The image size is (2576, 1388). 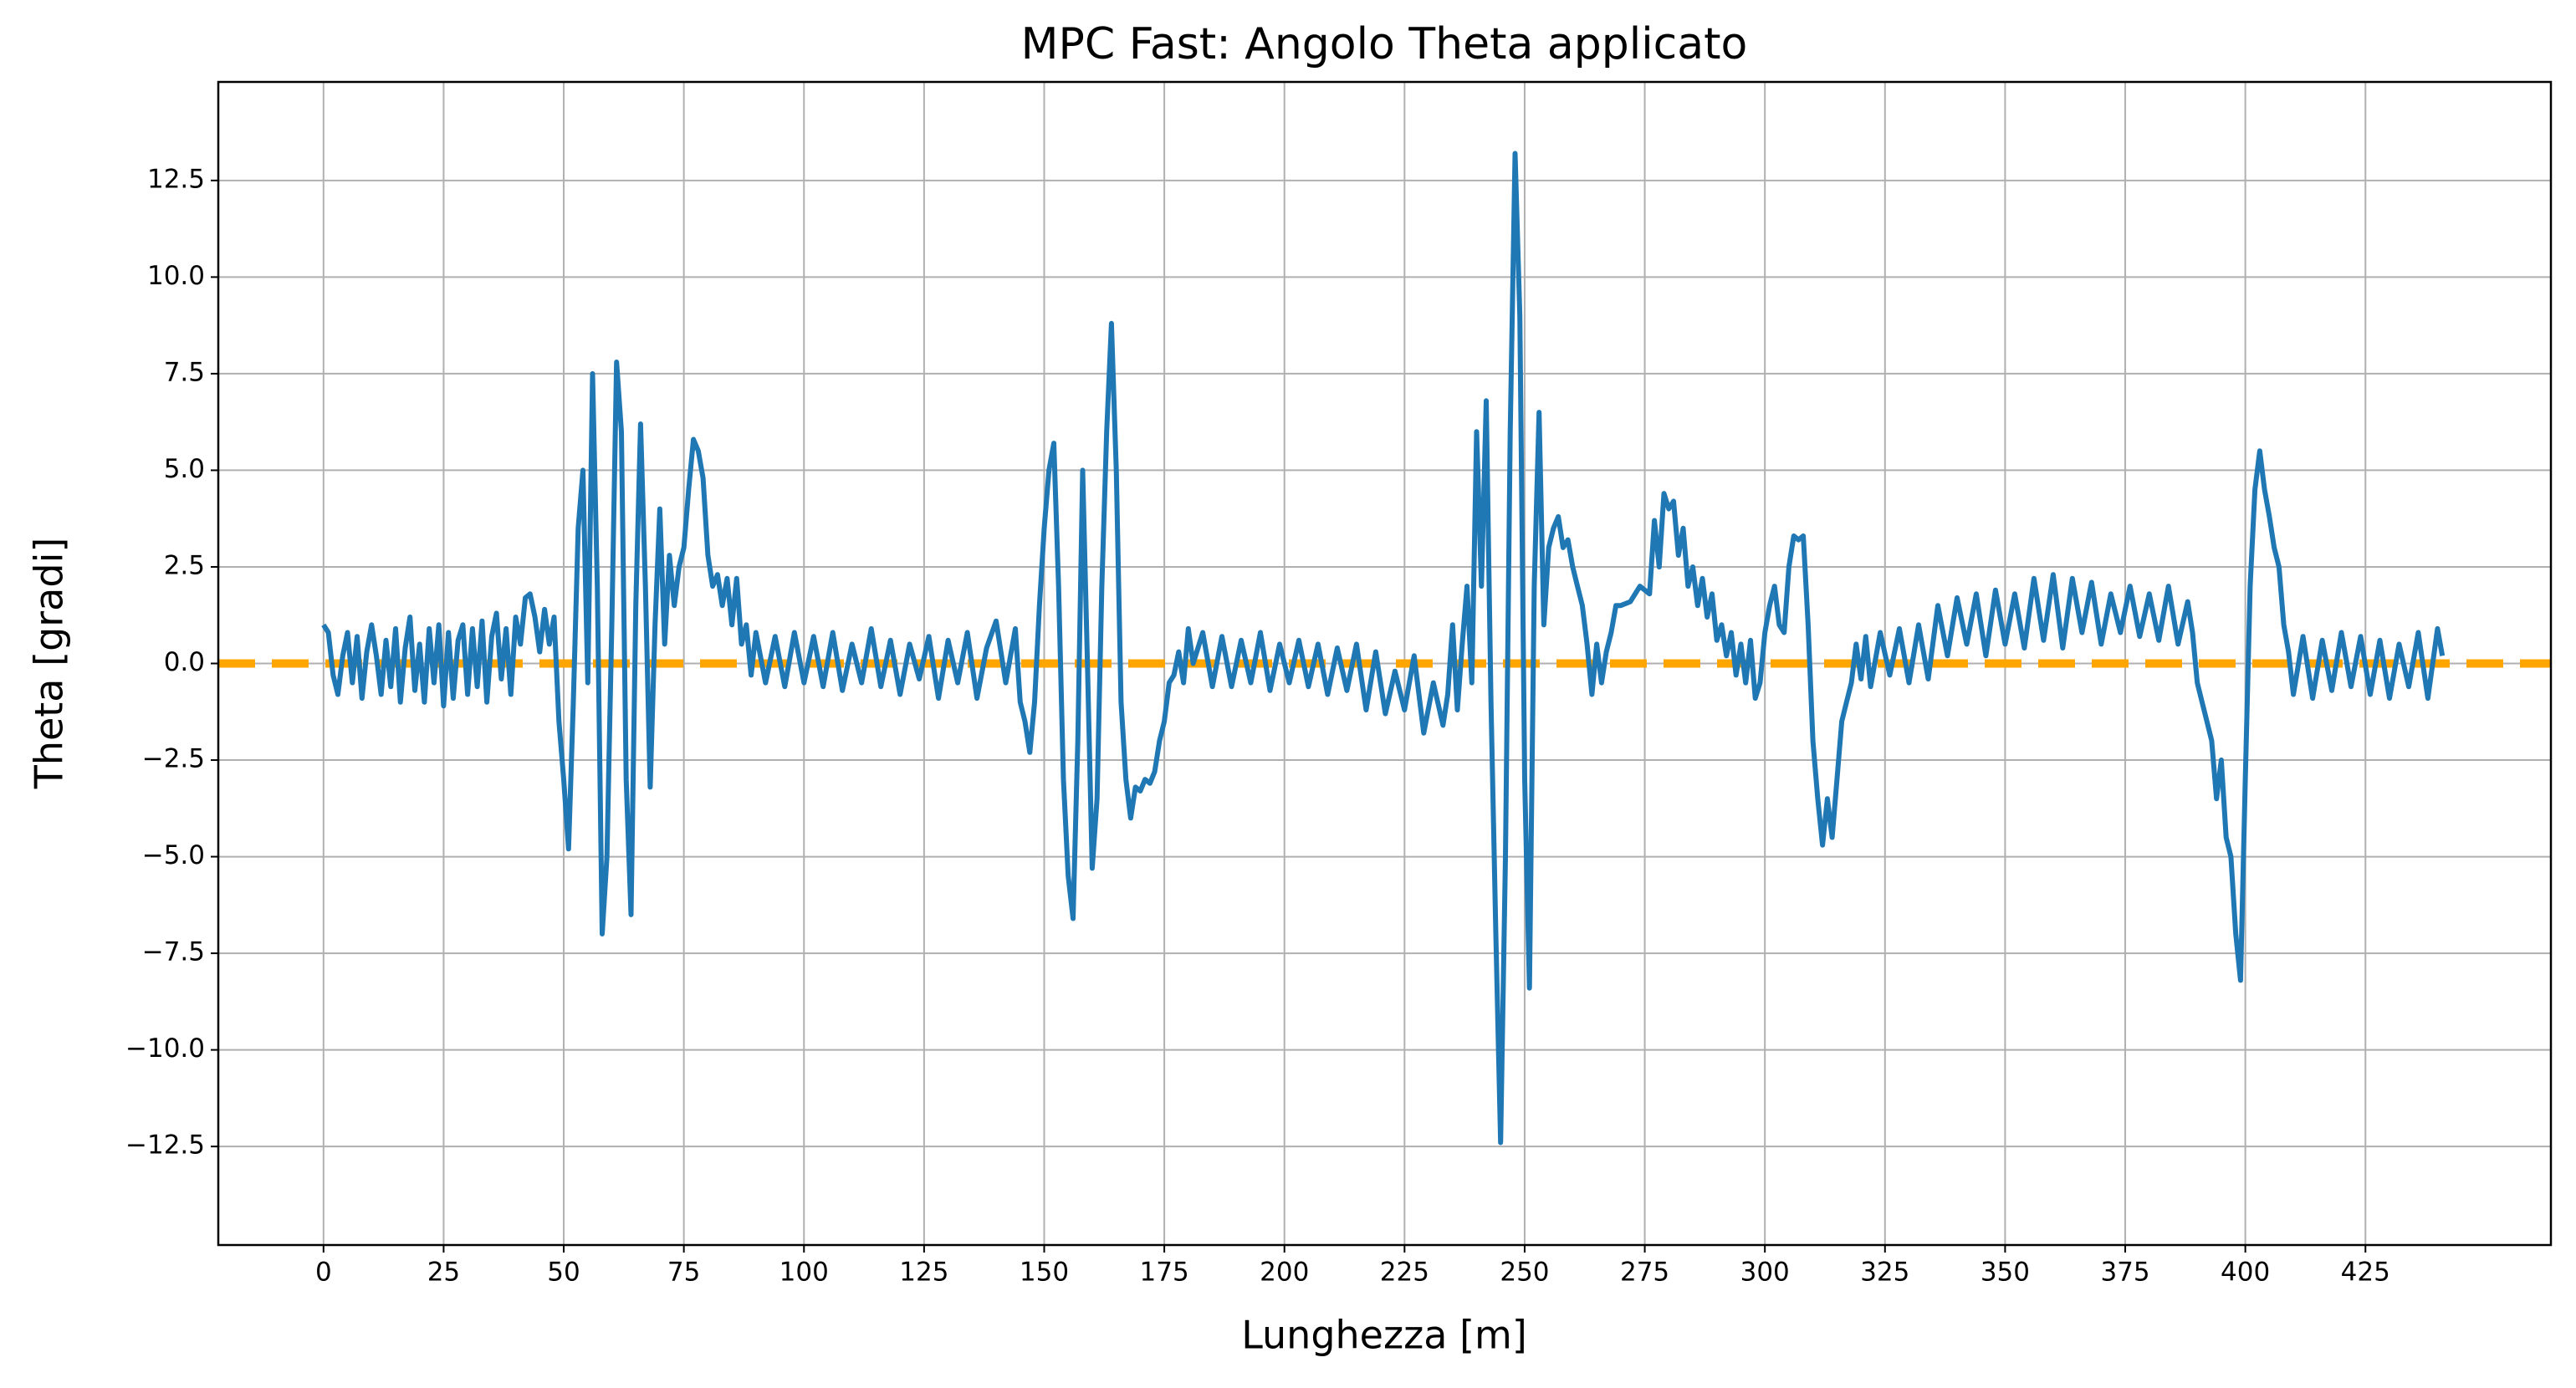 I want to click on x-tick-label: 325, so click(x=1884, y=1273).